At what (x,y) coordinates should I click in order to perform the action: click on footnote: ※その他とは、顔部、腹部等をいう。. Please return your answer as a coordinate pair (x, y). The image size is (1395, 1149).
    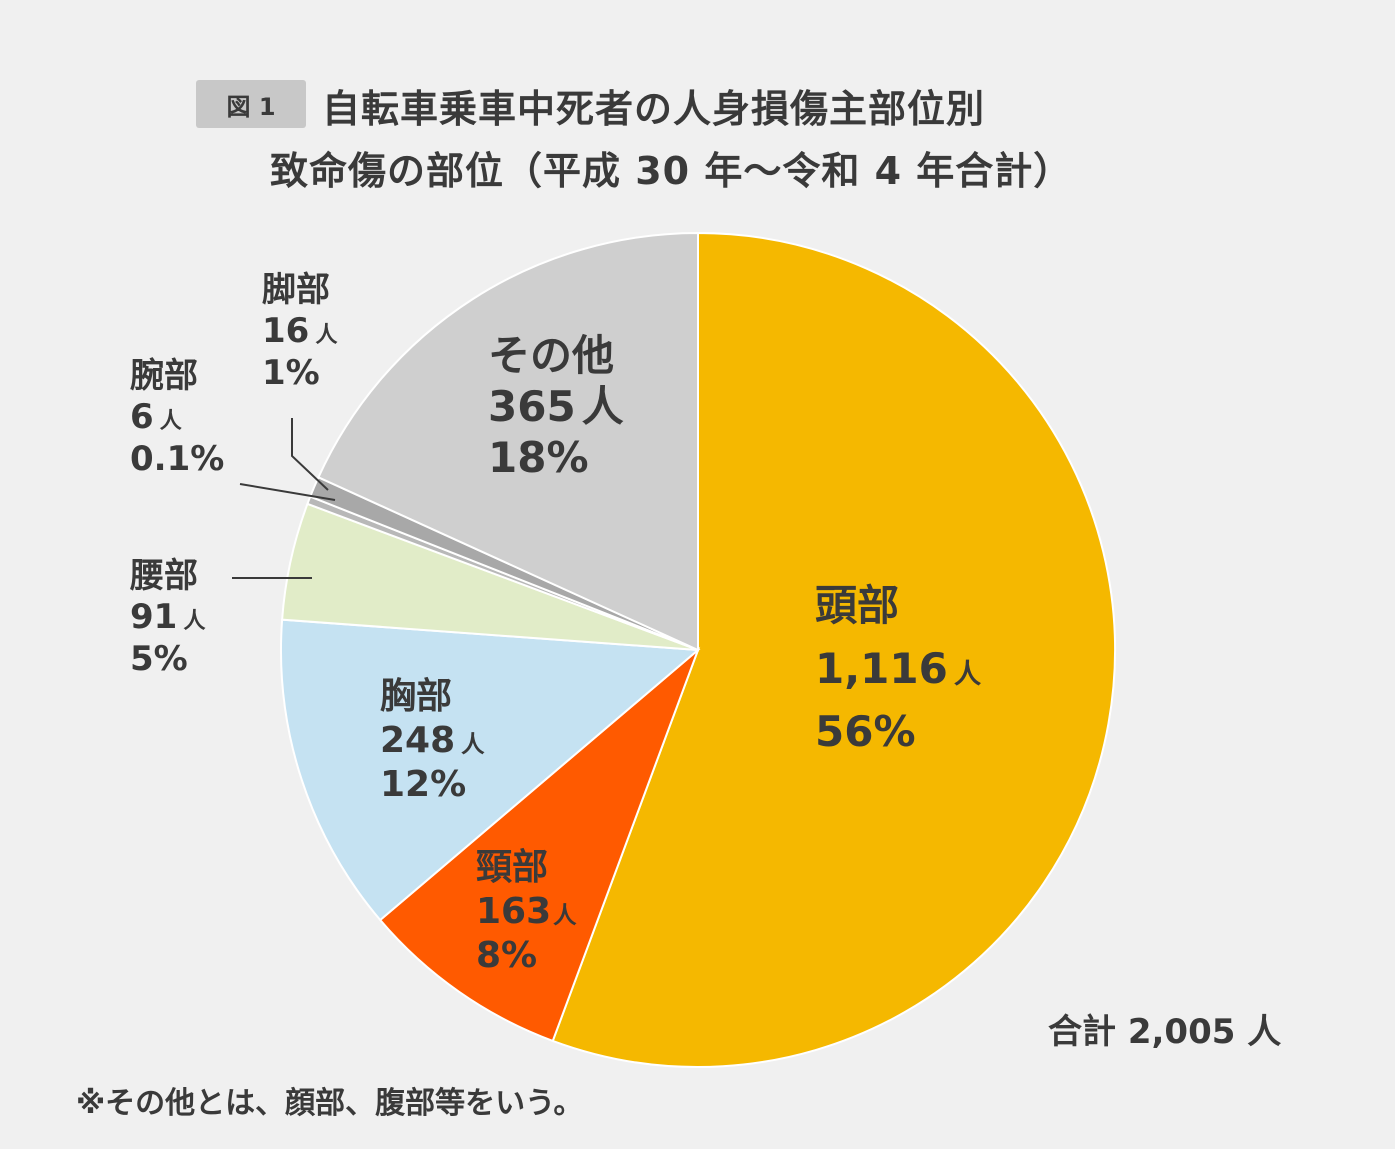
    Looking at the image, I should click on (330, 1103).